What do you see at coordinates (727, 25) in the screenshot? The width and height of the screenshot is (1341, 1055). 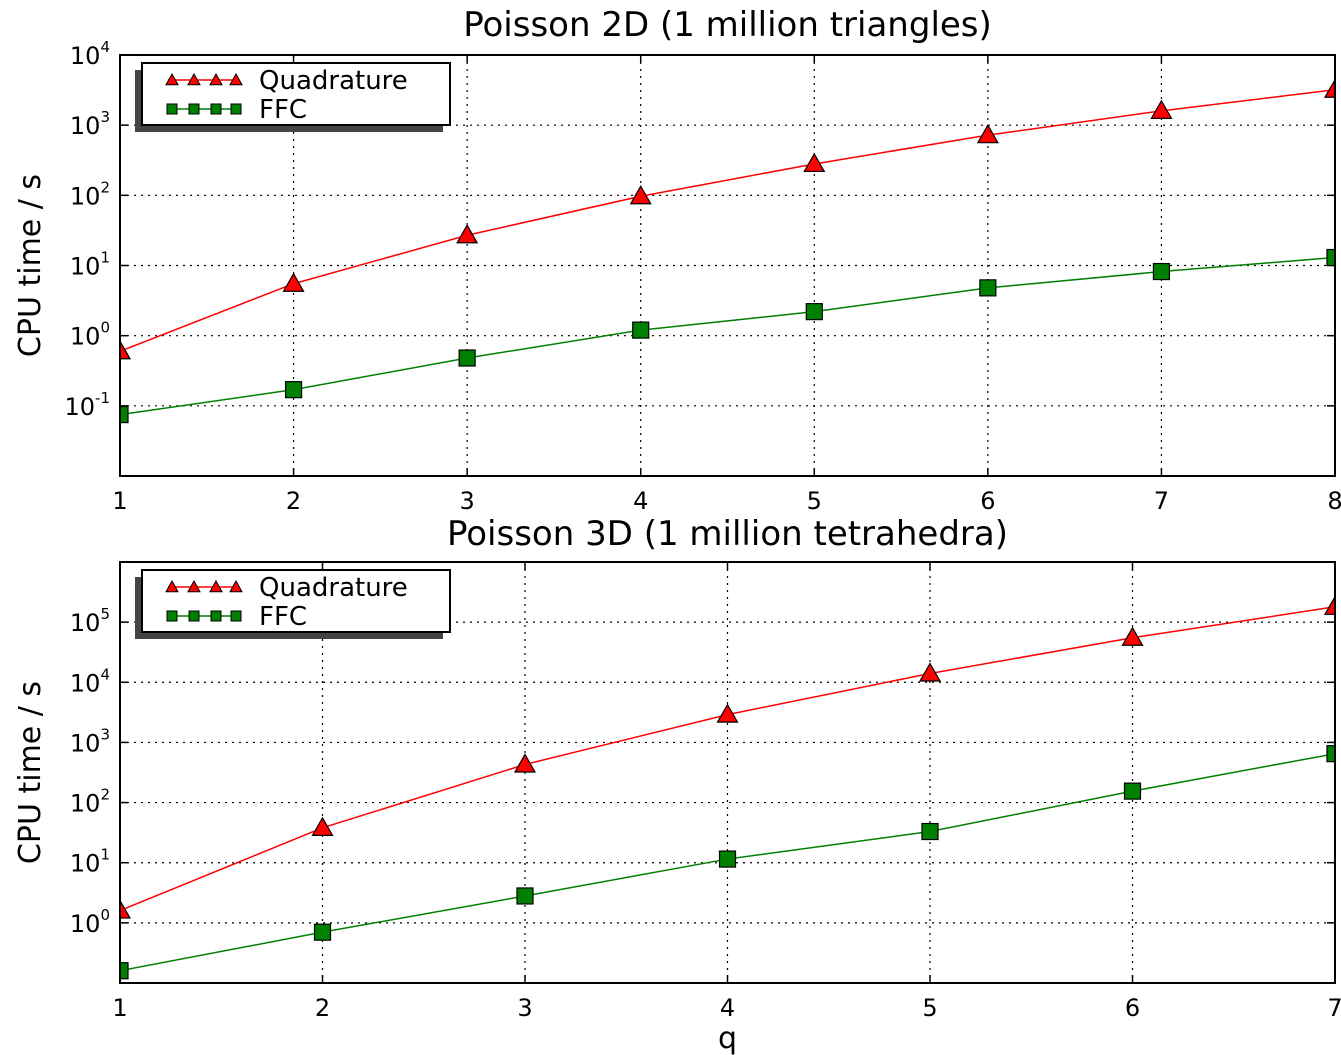 I see `chart-title: Poisson 2D (1 million triangles)` at bounding box center [727, 25].